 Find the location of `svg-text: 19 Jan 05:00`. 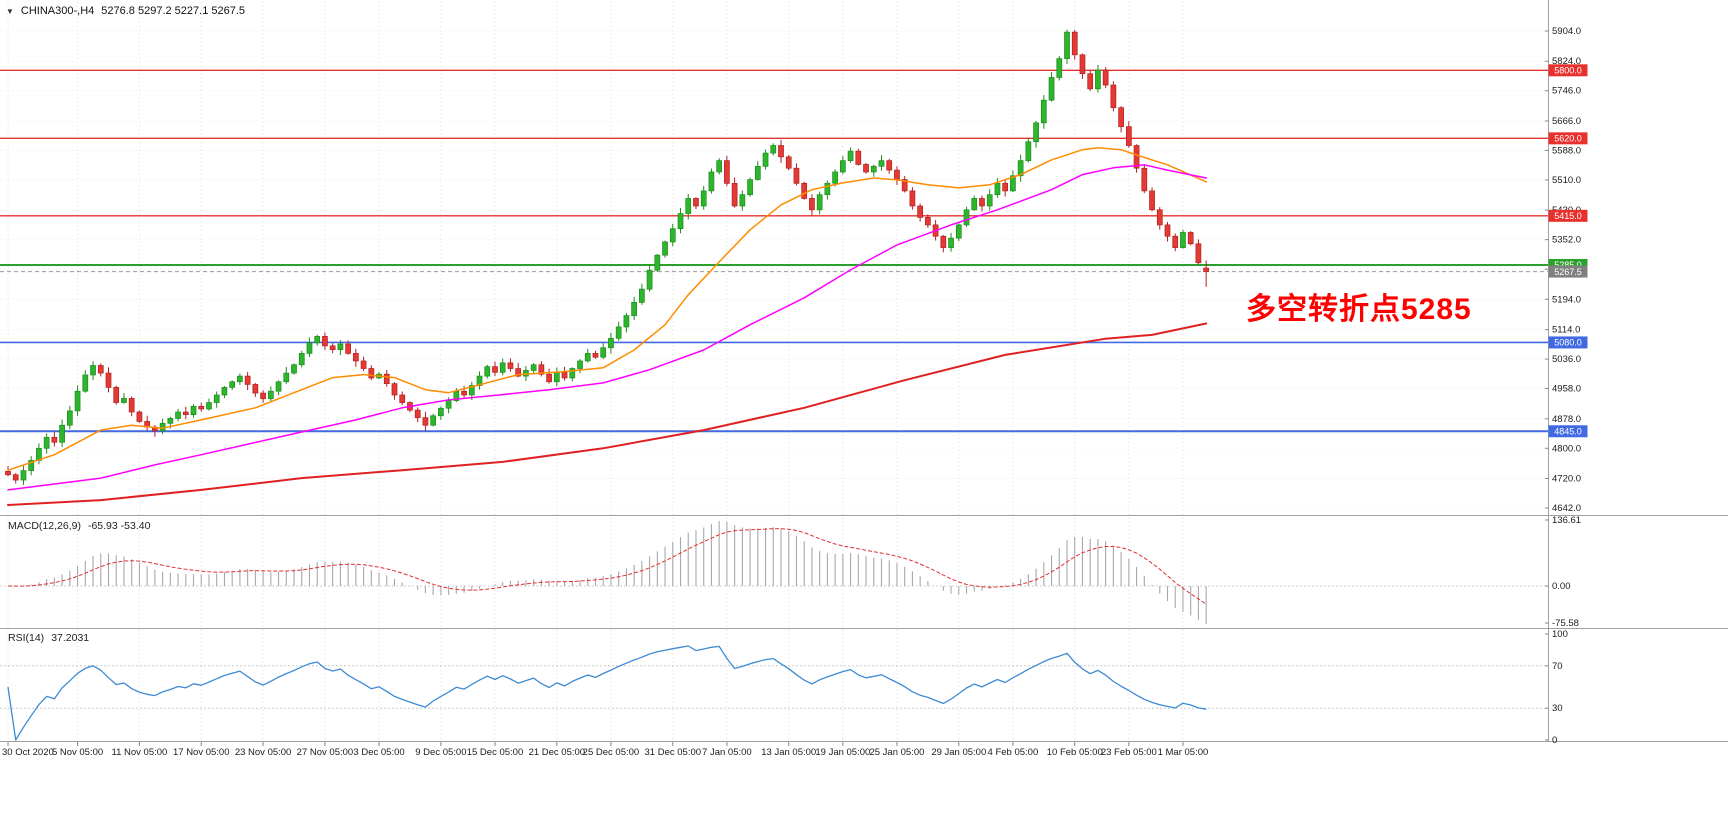

svg-text: 19 Jan 05:00 is located at coordinates (842, 752).